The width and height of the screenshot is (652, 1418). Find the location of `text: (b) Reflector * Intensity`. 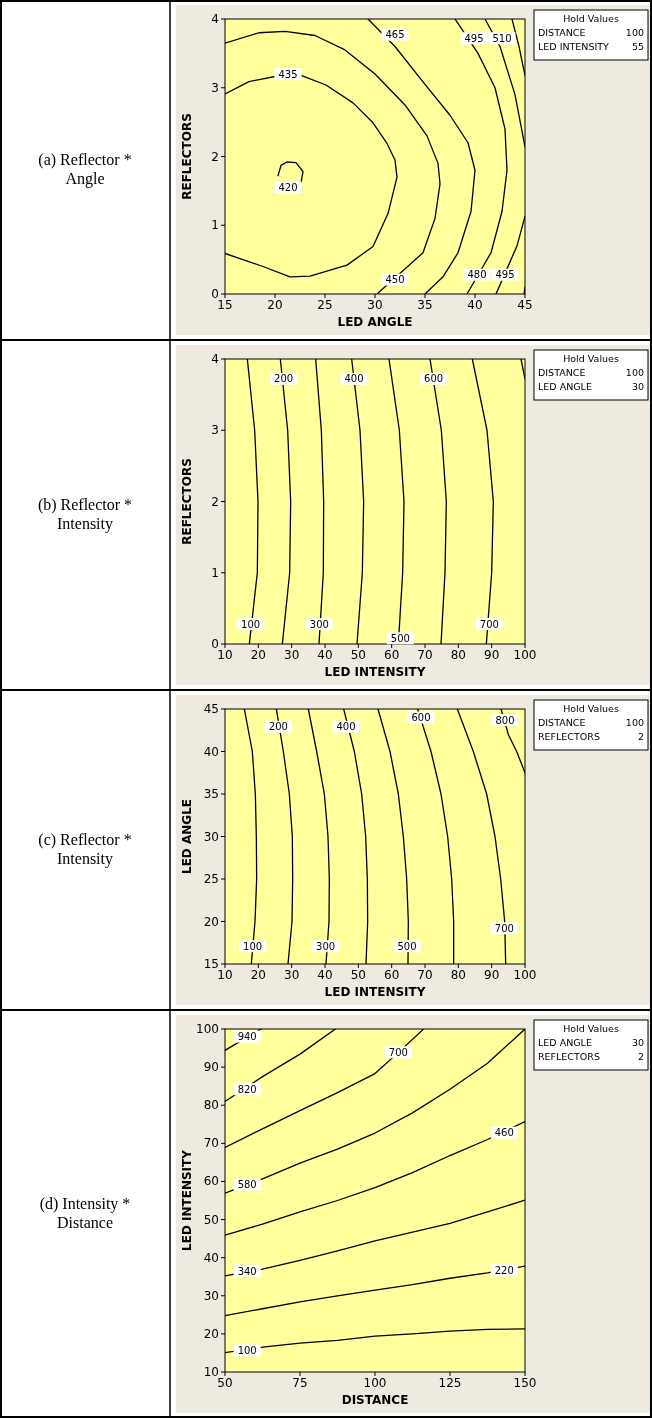

text: (b) Reflector * Intensity is located at coordinates (85, 514).